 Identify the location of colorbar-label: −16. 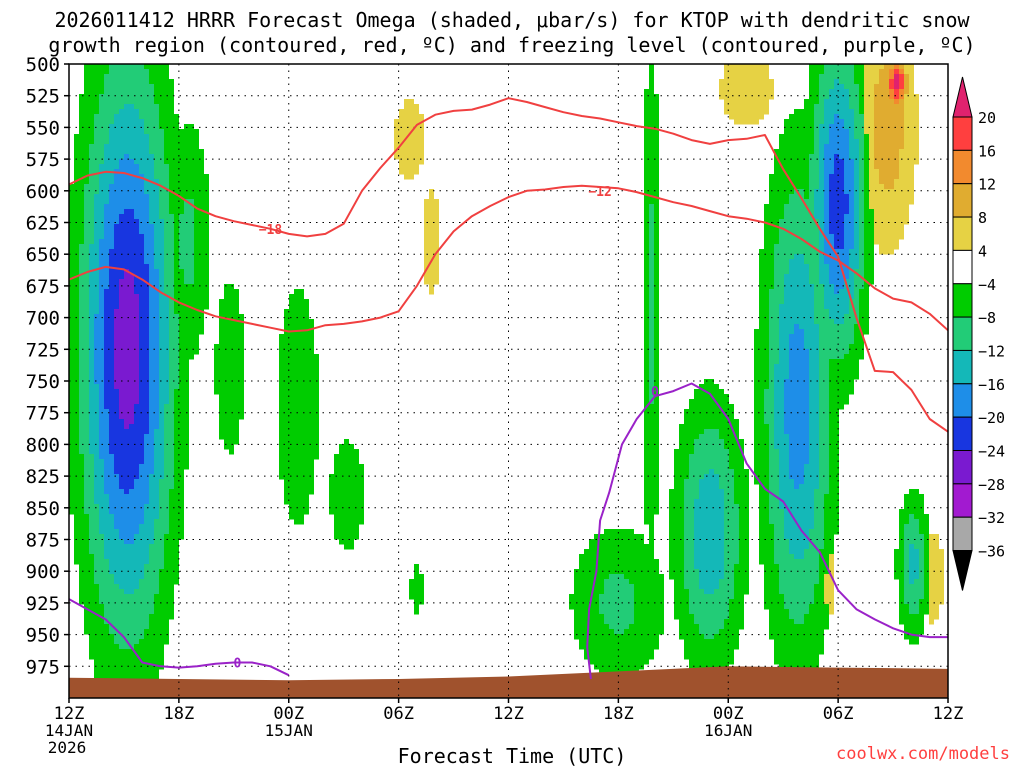
(991, 385).